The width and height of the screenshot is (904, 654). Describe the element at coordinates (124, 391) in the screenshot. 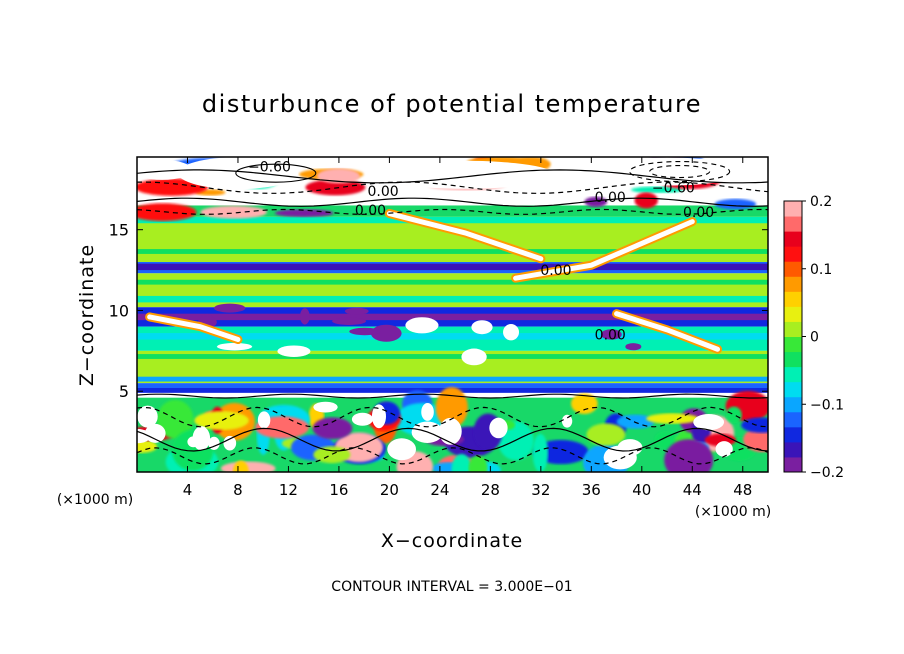

I see `y-tick-label-0: 5` at that location.